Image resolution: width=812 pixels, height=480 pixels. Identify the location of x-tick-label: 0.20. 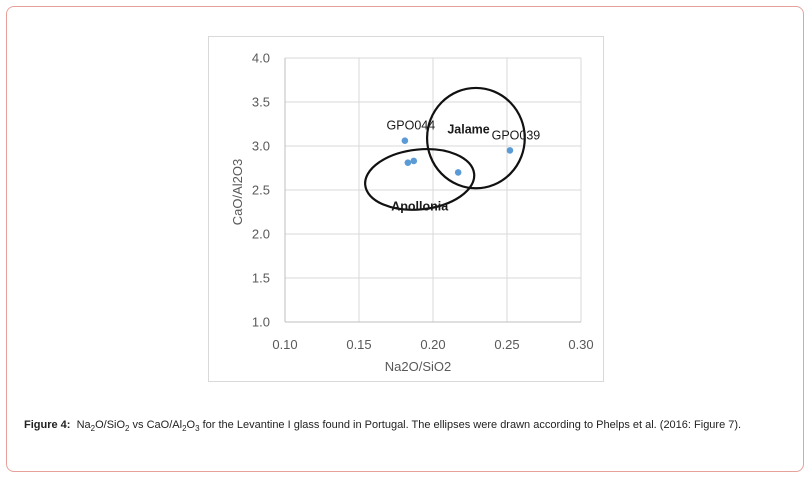
(432, 344).